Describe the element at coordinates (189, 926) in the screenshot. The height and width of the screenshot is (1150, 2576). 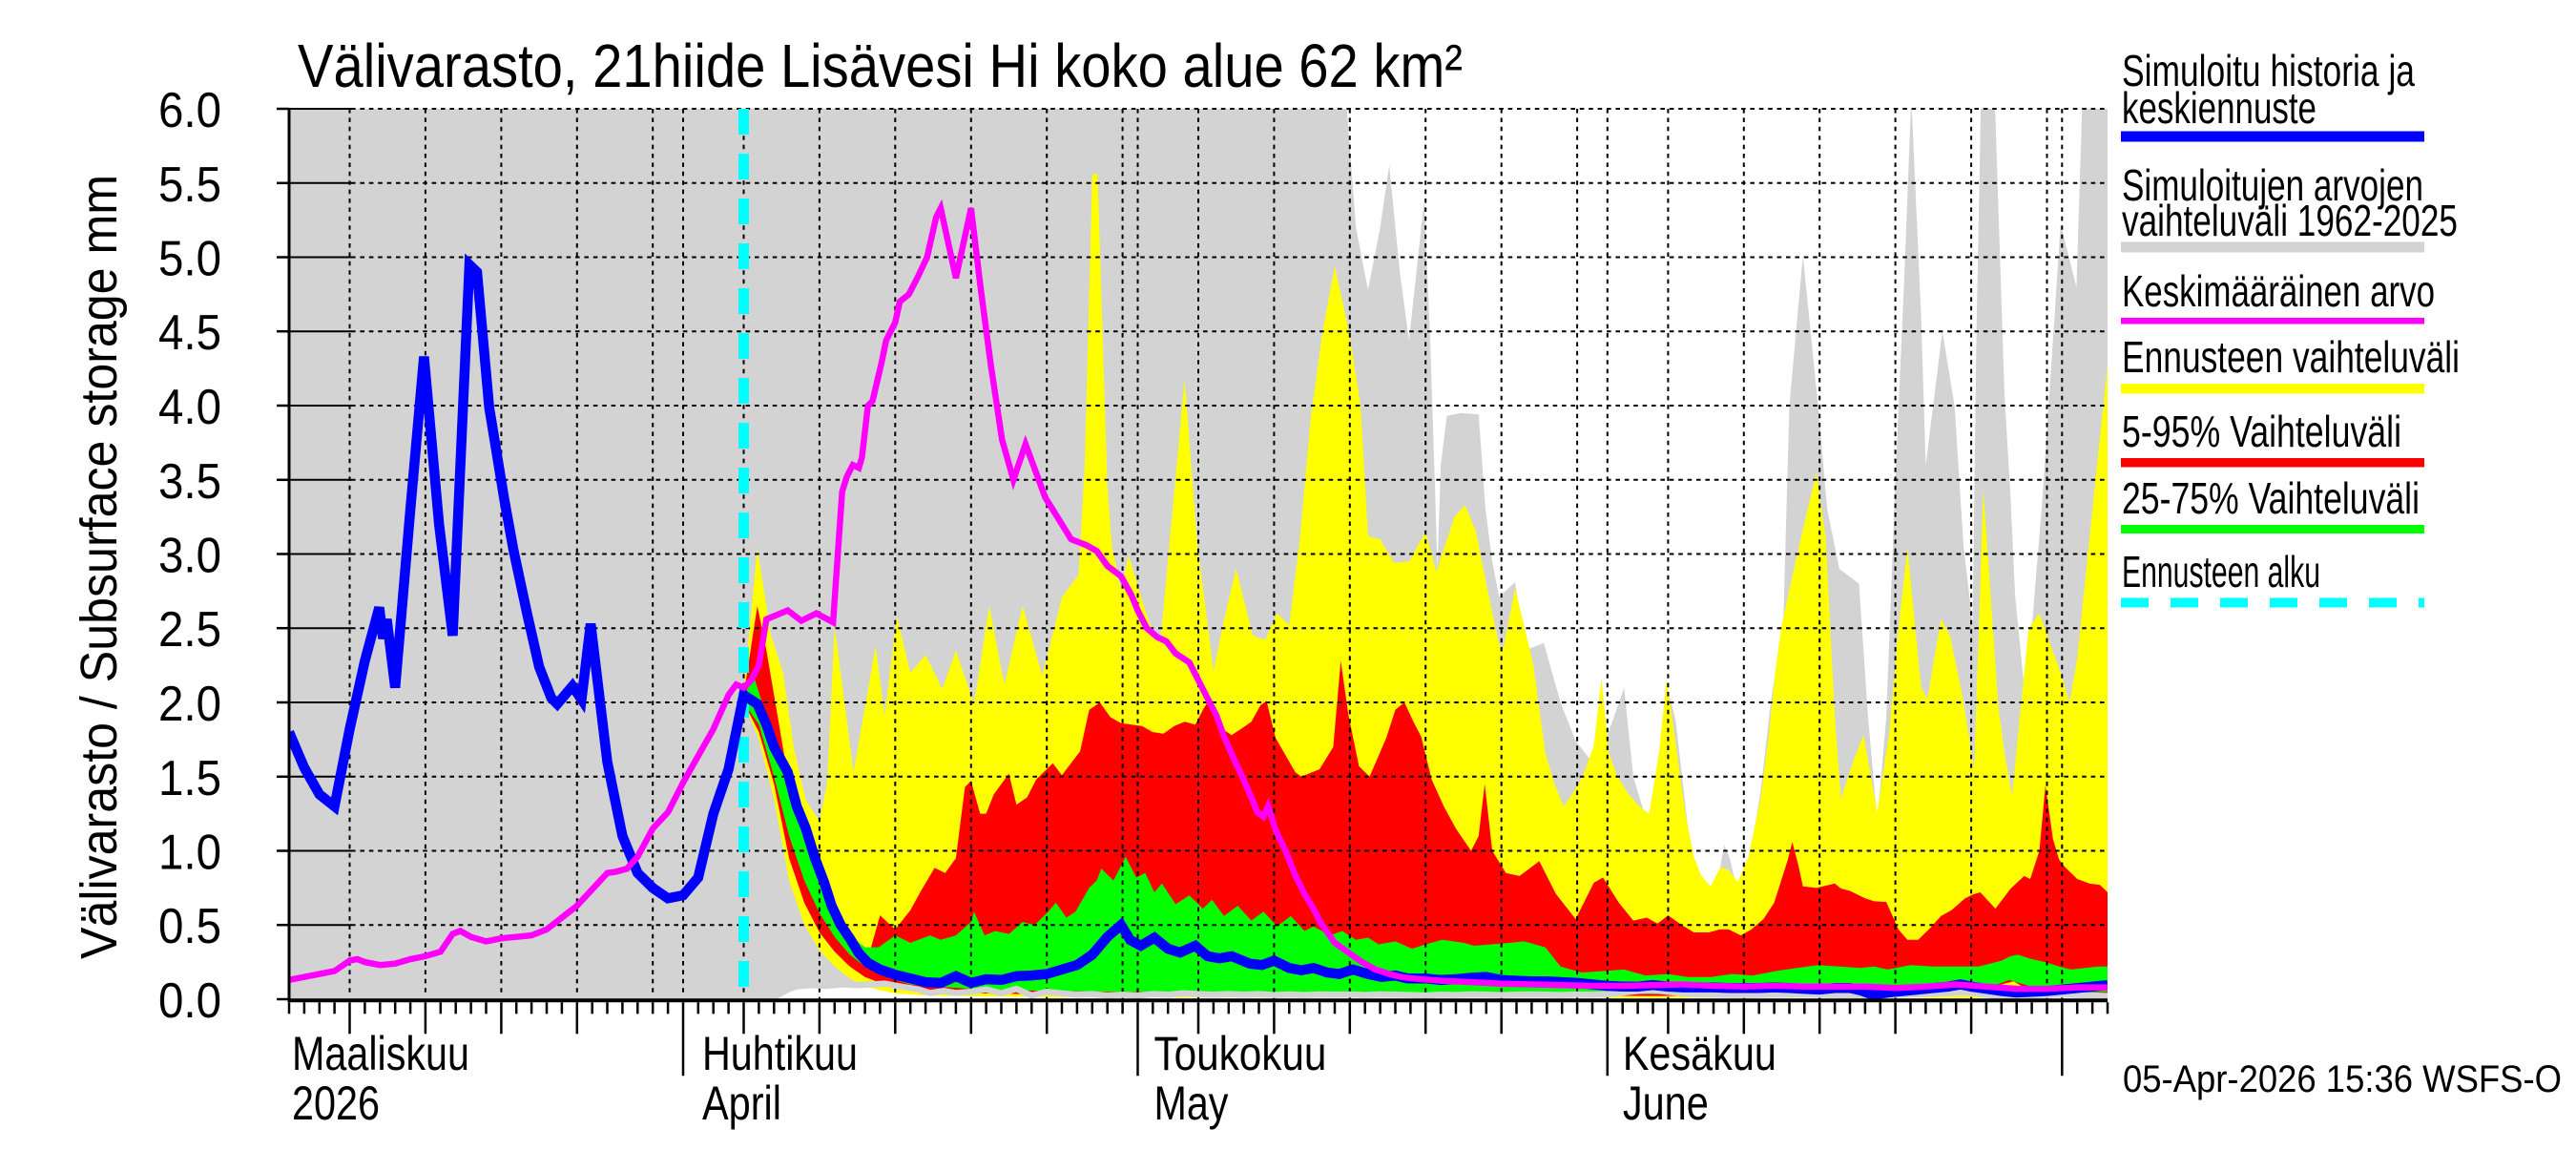
I see `svg-text: 0.5` at that location.